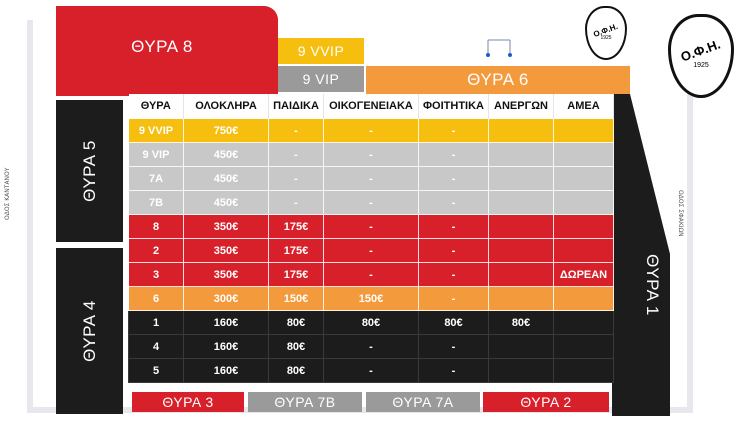 The height and width of the screenshot is (430, 750). What do you see at coordinates (583, 106) in the screenshot?
I see `header-disabled: ΑΜΕΑ` at bounding box center [583, 106].